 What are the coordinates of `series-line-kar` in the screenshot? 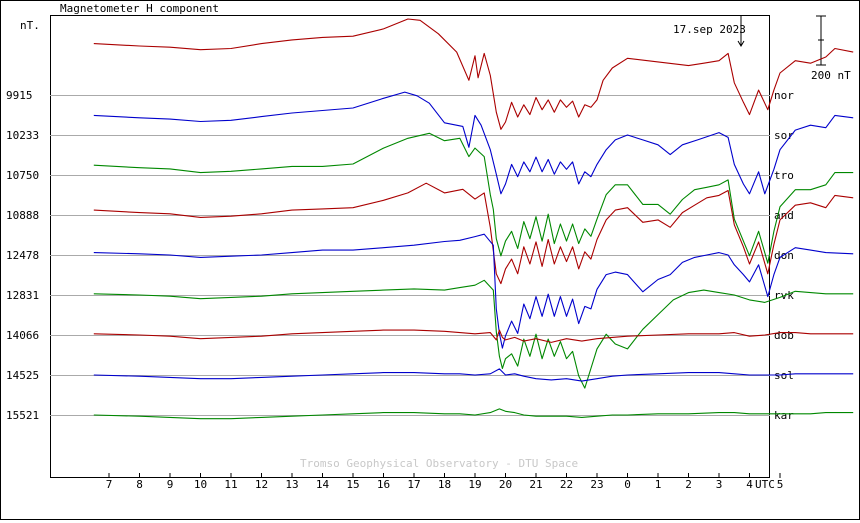 It's located at (473, 414).